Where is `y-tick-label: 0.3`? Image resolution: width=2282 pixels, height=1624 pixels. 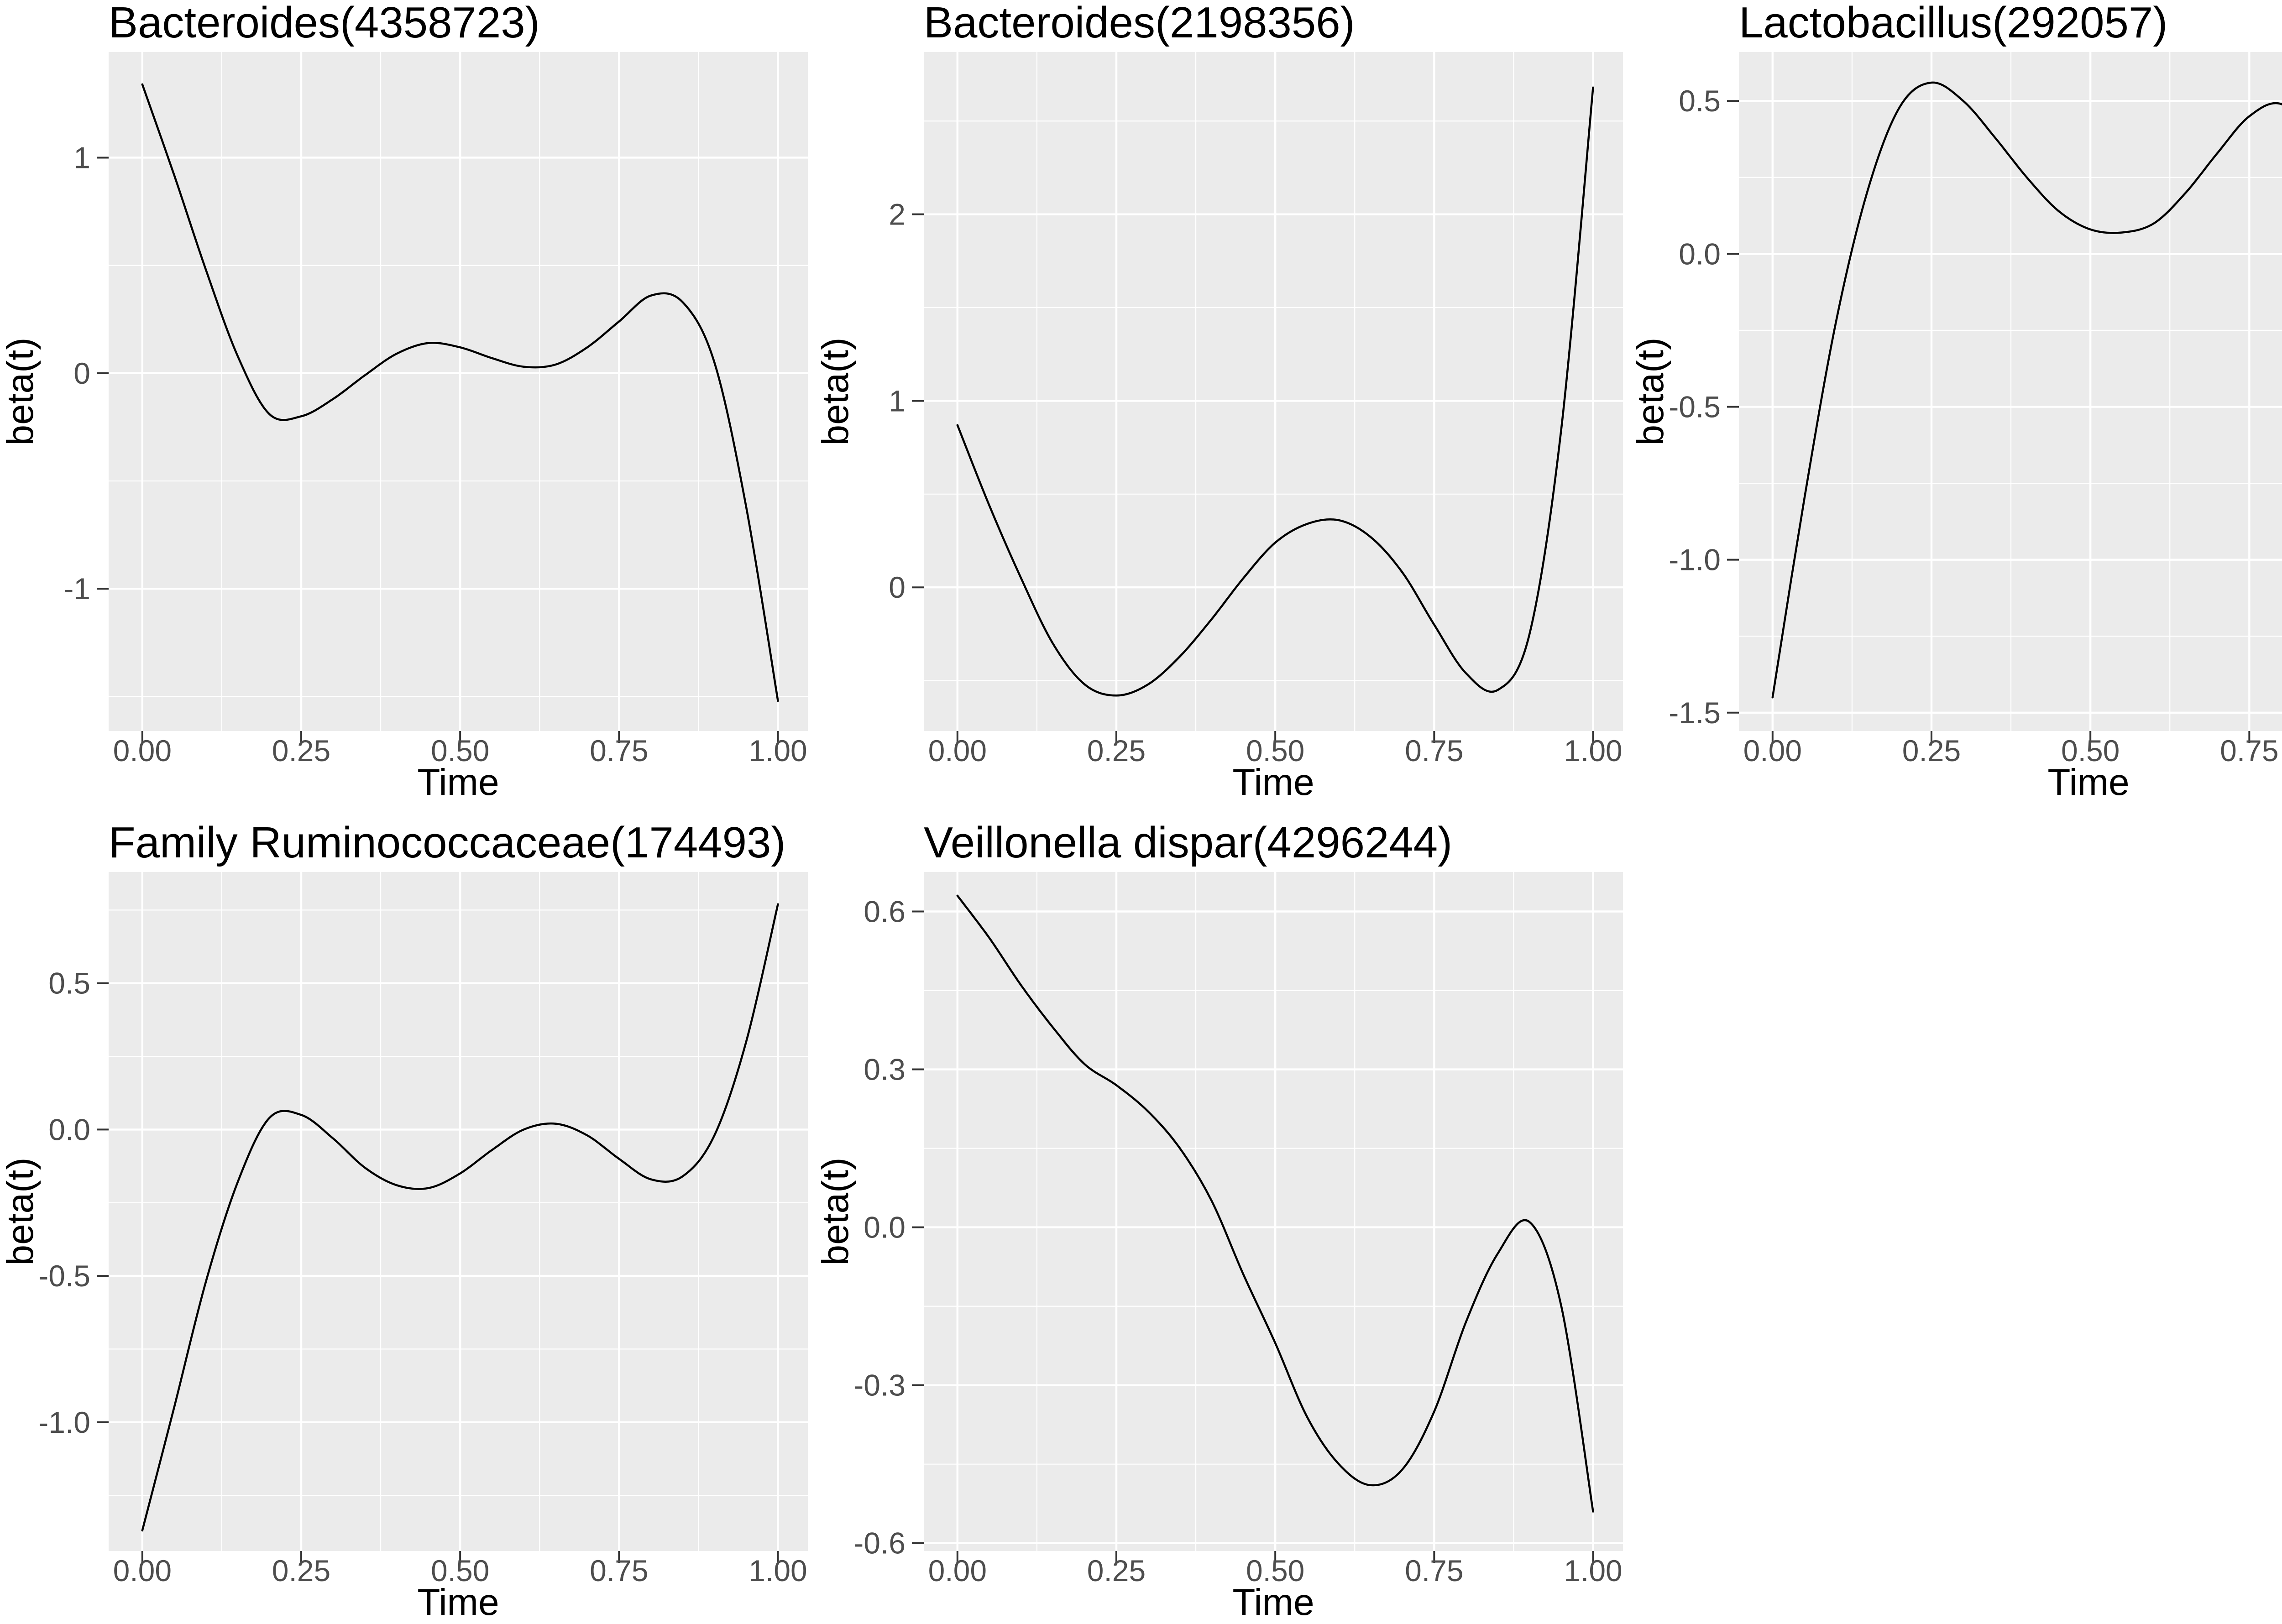 y-tick-label: 0.3 is located at coordinates (884, 1069).